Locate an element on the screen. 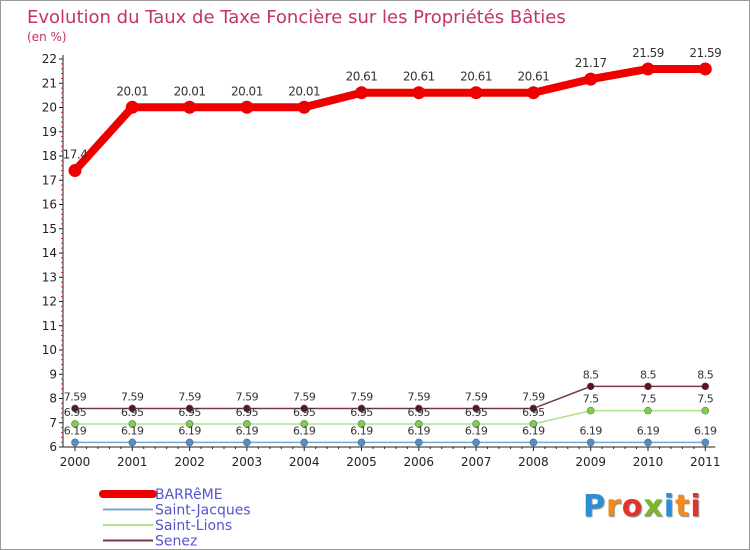  x-tick-label: 2006 is located at coordinates (419, 462).